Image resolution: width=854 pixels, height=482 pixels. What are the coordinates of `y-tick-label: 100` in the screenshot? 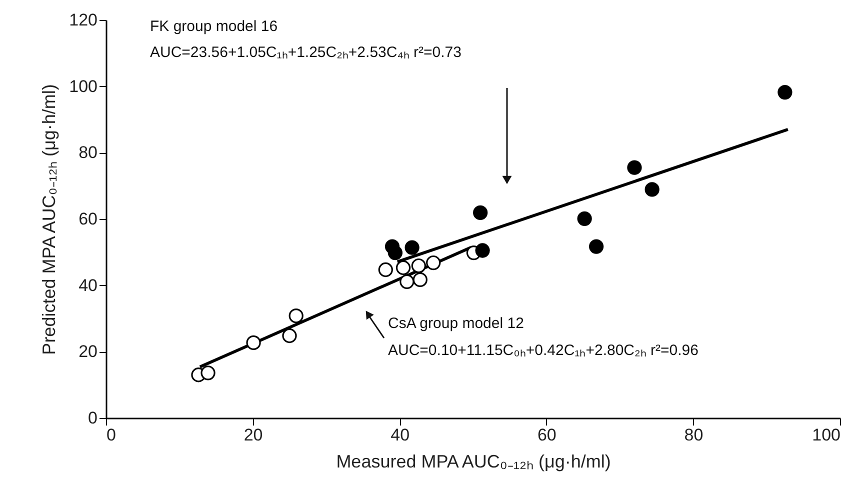 It's located at (83, 86).